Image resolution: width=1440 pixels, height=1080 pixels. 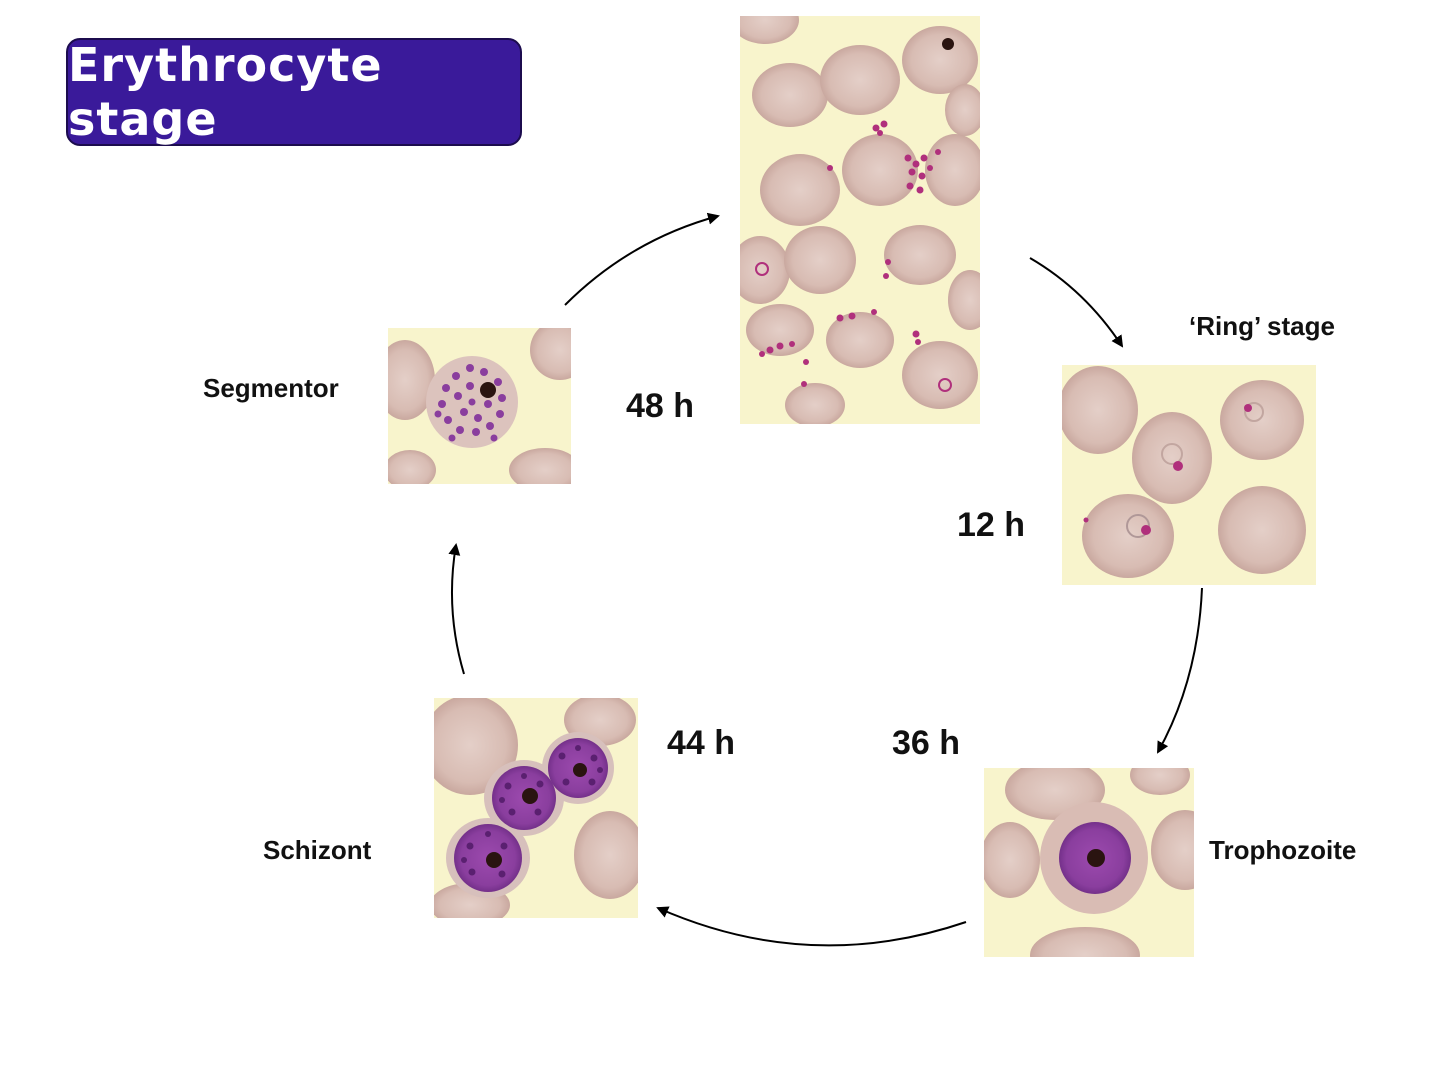 What do you see at coordinates (536, 808) in the screenshot?
I see `schizont-image` at bounding box center [536, 808].